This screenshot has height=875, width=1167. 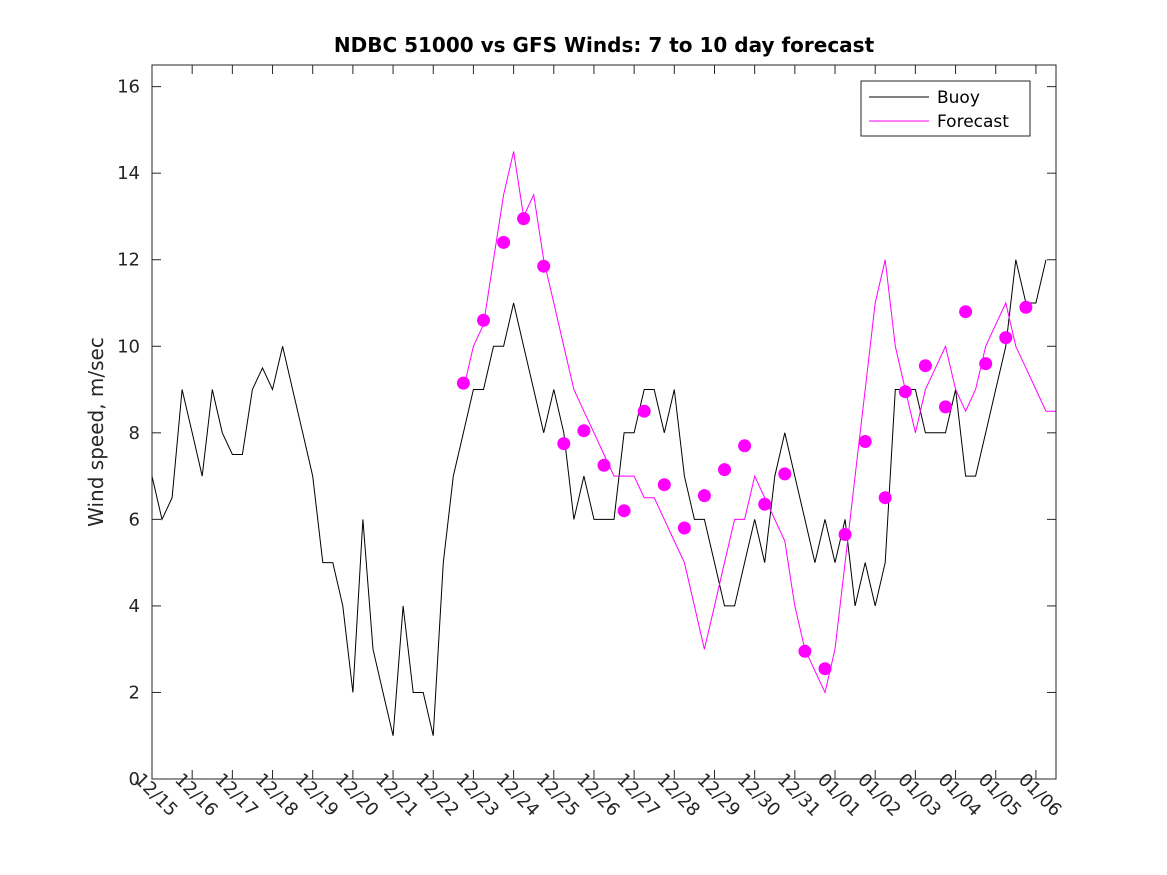 I want to click on y-tick-label-1: 2, so click(x=134, y=692).